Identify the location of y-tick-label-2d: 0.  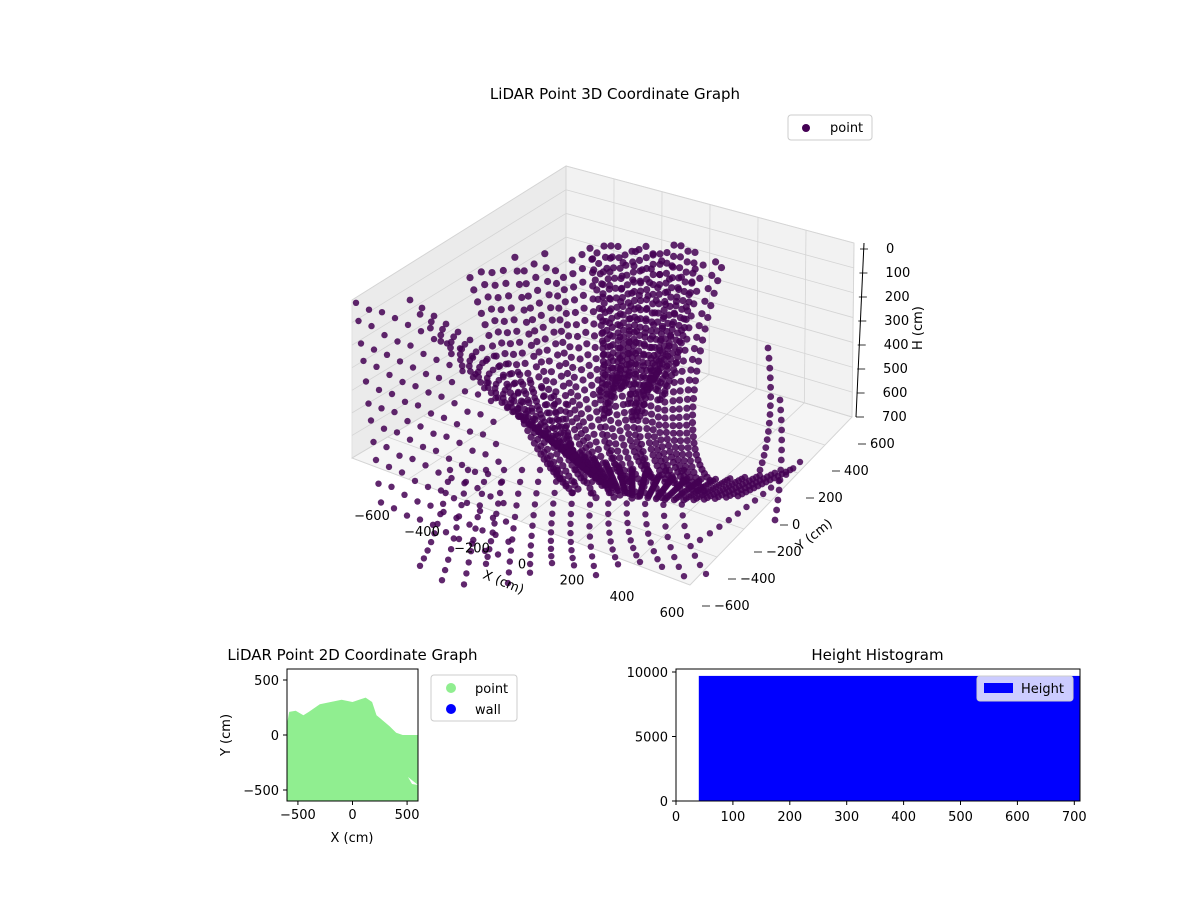
(275, 736).